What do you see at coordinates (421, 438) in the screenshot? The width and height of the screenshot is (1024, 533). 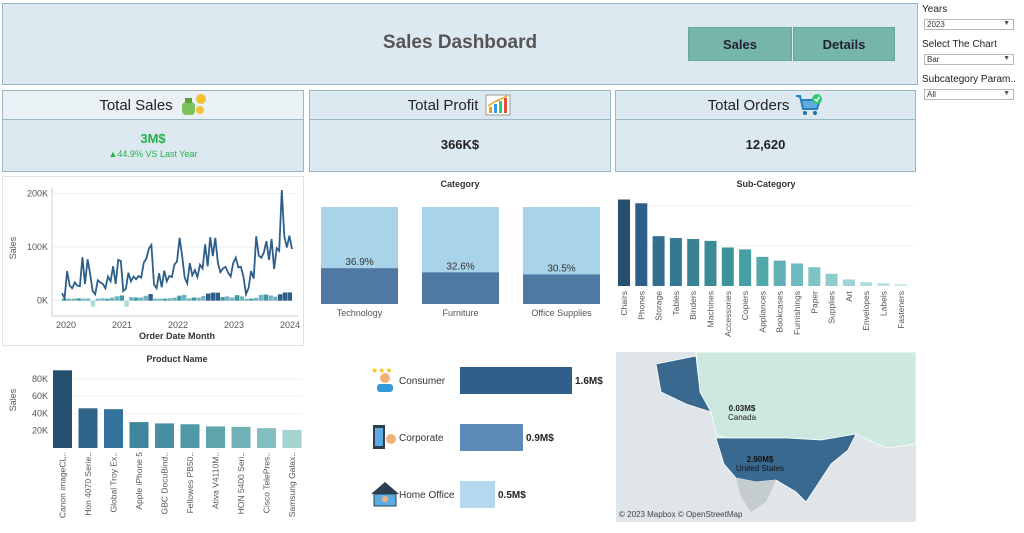 I see `segment-label: Corporate` at bounding box center [421, 438].